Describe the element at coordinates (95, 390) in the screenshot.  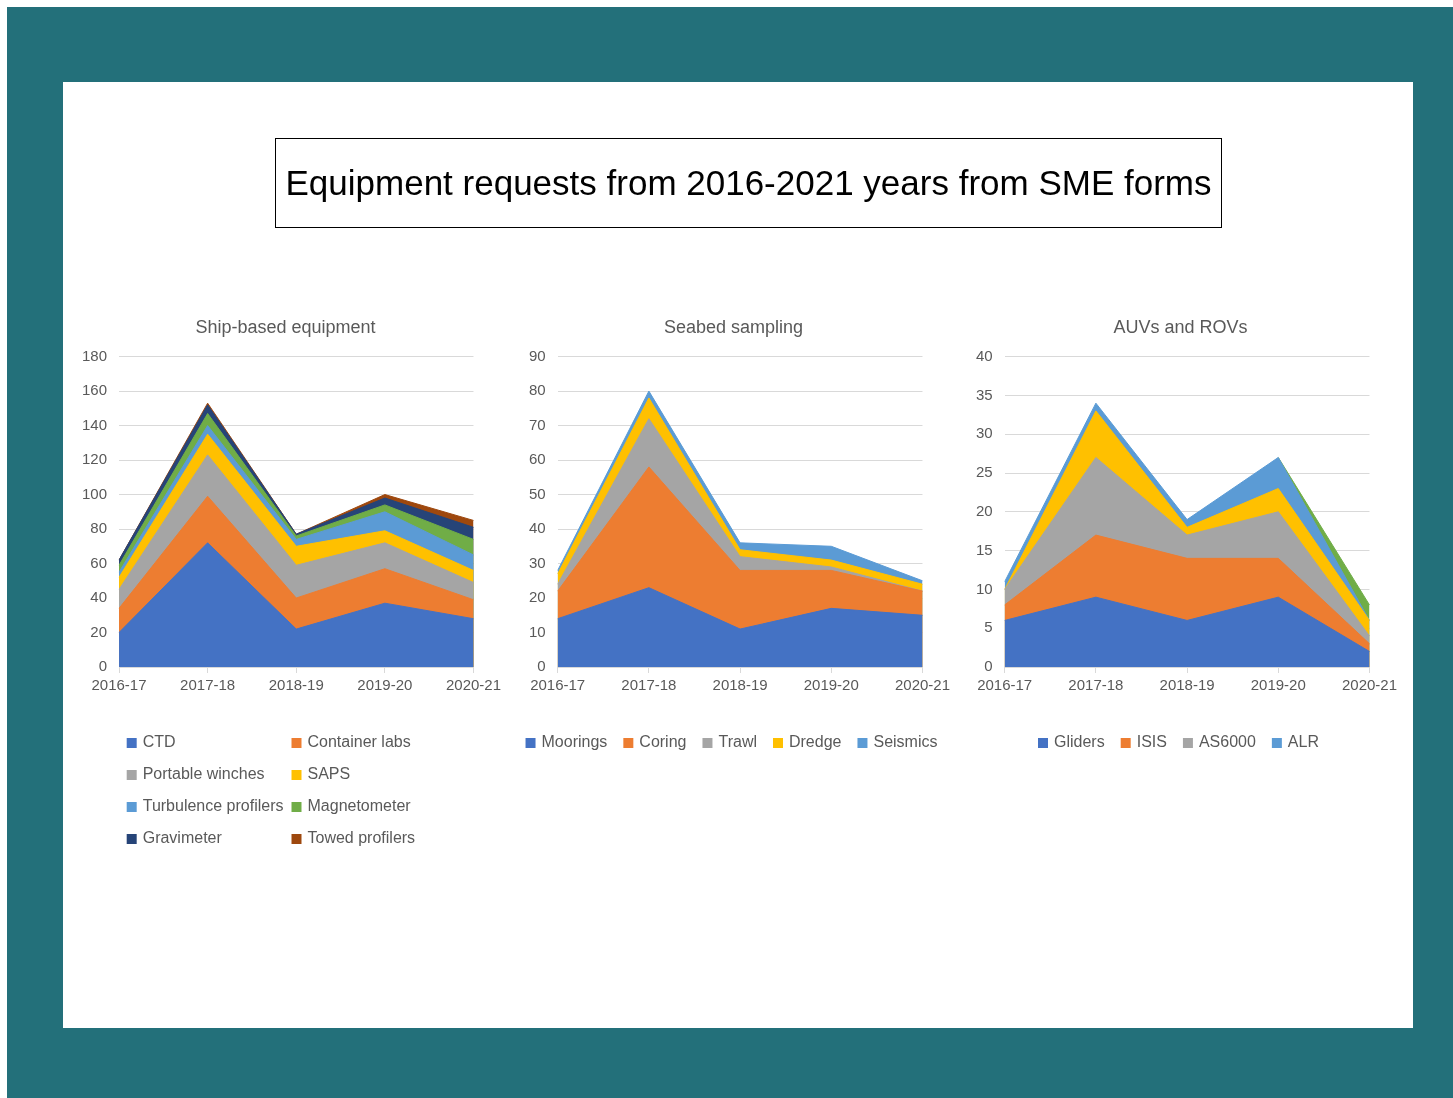
I see `y-tick-label: 160` at that location.